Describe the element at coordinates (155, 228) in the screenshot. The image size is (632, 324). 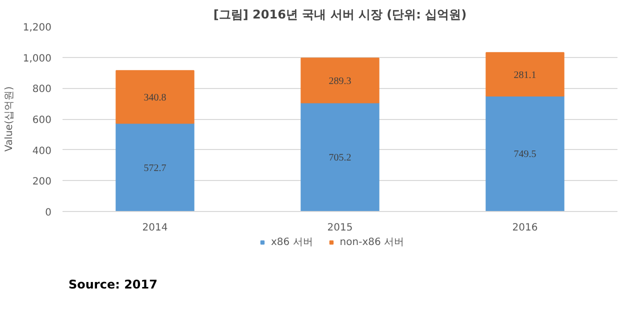
I see `x-tick-label: 2014` at that location.